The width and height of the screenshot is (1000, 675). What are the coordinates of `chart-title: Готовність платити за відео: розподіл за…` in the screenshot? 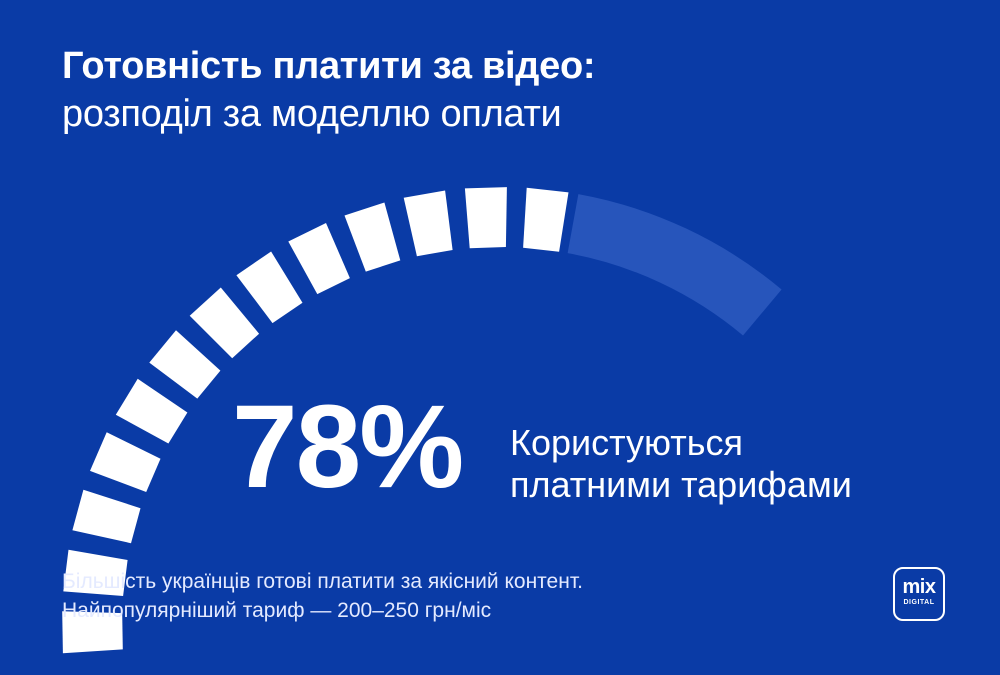 It's located at (502, 90).